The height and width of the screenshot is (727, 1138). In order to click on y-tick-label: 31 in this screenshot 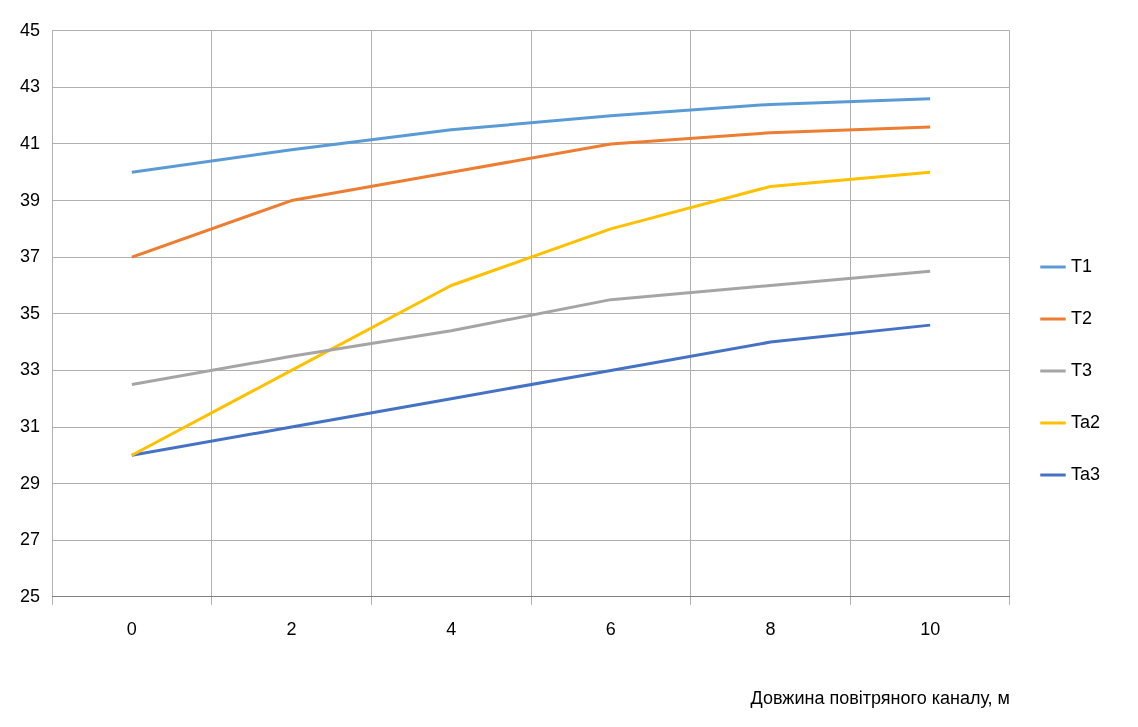, I will do `click(30, 425)`.